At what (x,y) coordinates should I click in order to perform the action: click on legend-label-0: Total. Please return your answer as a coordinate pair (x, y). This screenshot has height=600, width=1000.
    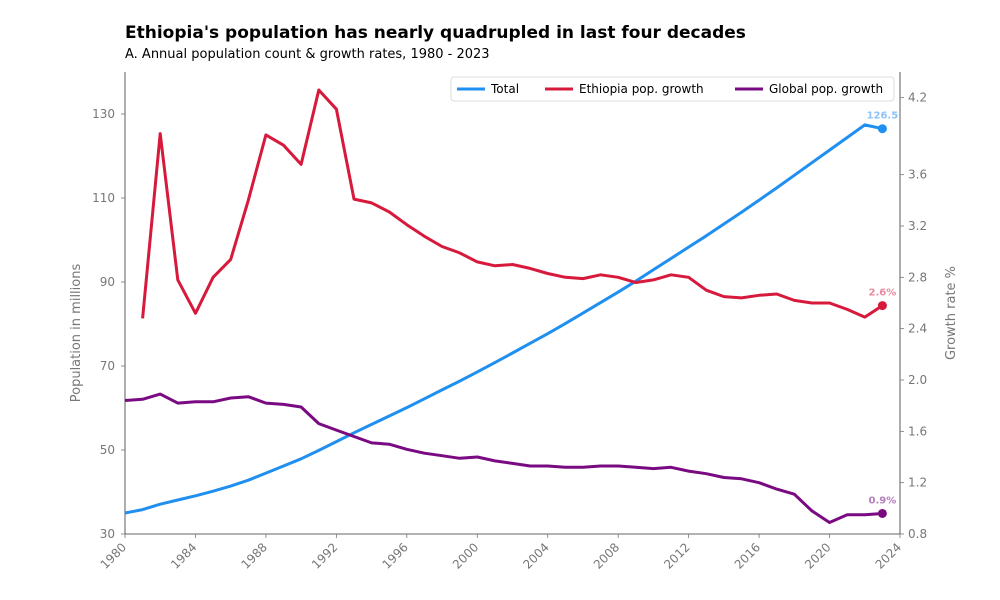
    Looking at the image, I should click on (504, 89).